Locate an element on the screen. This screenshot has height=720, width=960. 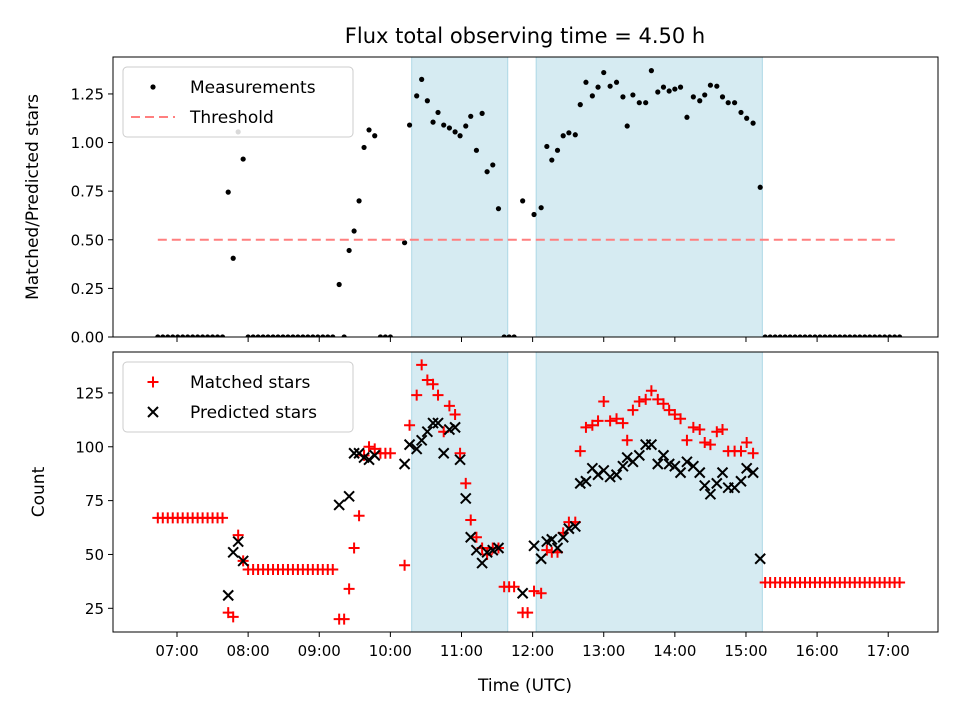
y-tick-label: 125 is located at coordinates (89, 393).